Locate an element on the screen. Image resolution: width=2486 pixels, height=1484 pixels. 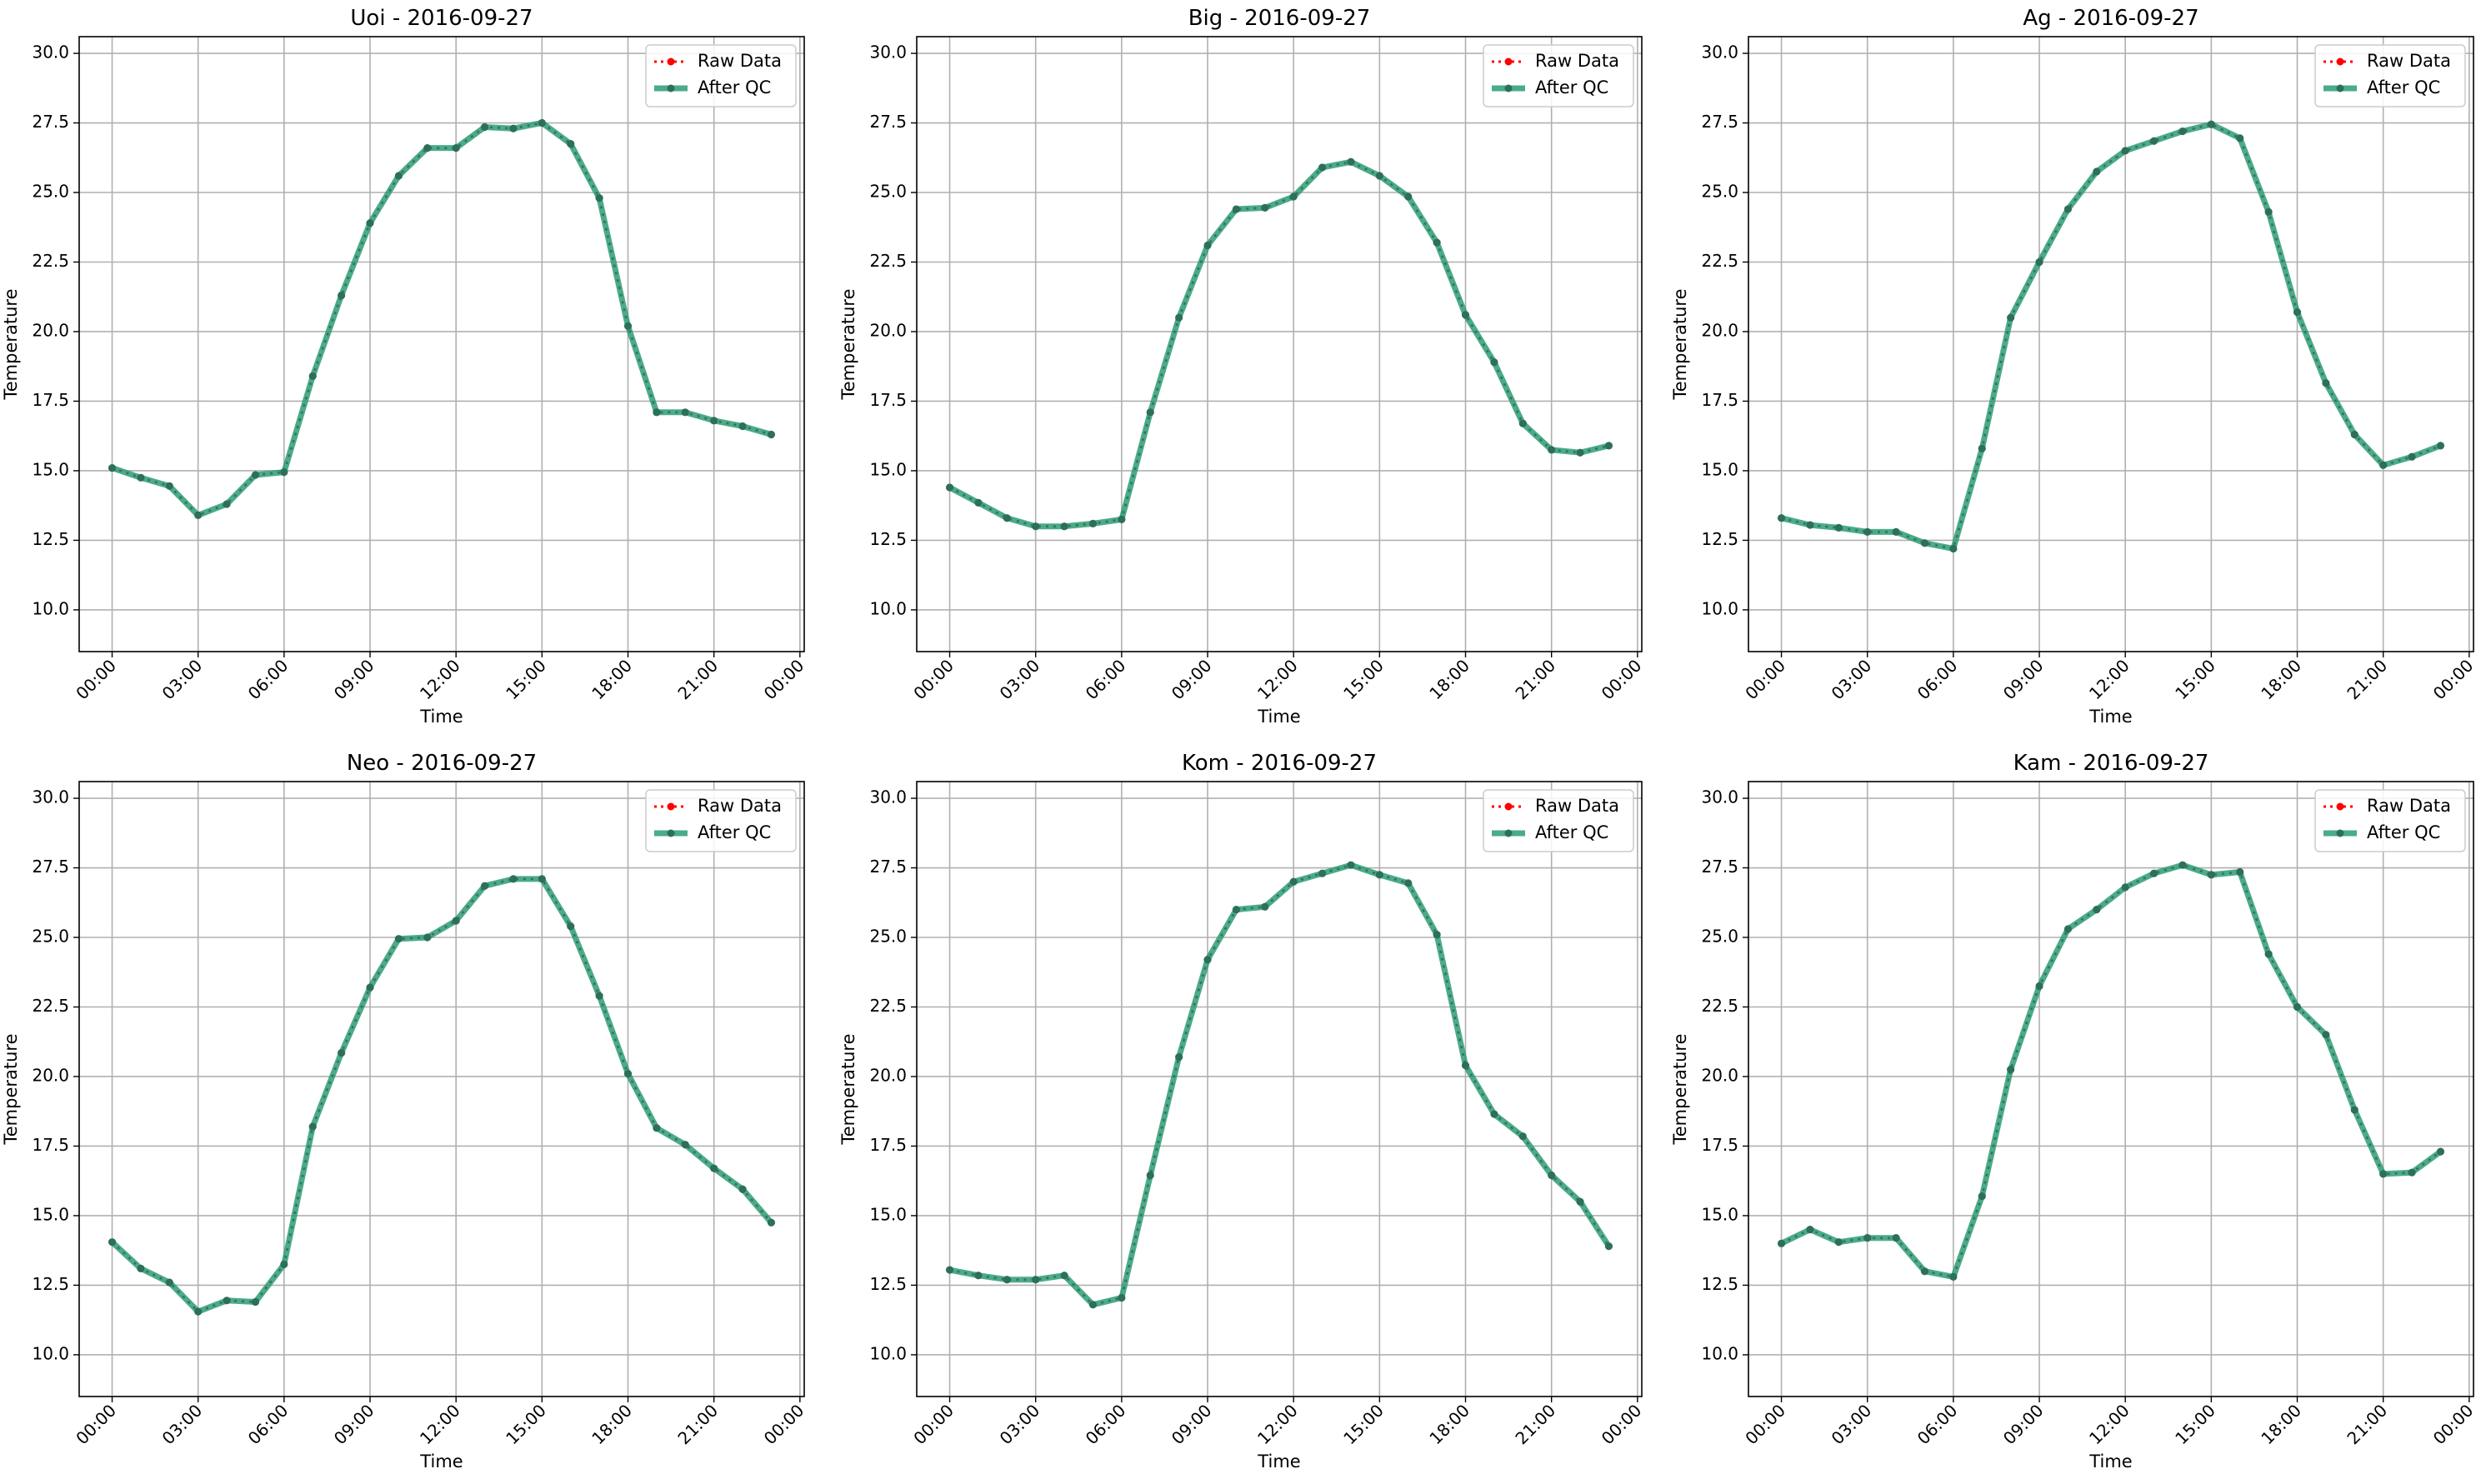
subplot-title: Uoi - 2016-09-27 is located at coordinates (441, 18).